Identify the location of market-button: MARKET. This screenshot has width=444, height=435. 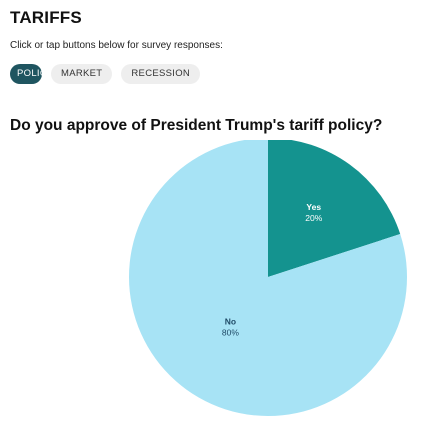
(82, 74).